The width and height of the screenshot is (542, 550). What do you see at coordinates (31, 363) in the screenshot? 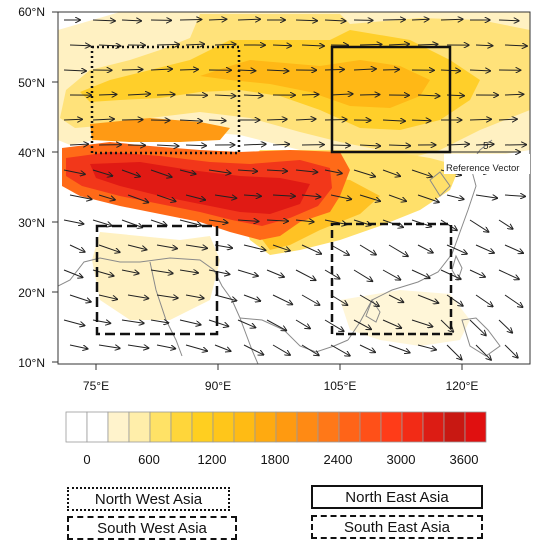
I see `lat-label-10n: 10°N` at bounding box center [31, 363].